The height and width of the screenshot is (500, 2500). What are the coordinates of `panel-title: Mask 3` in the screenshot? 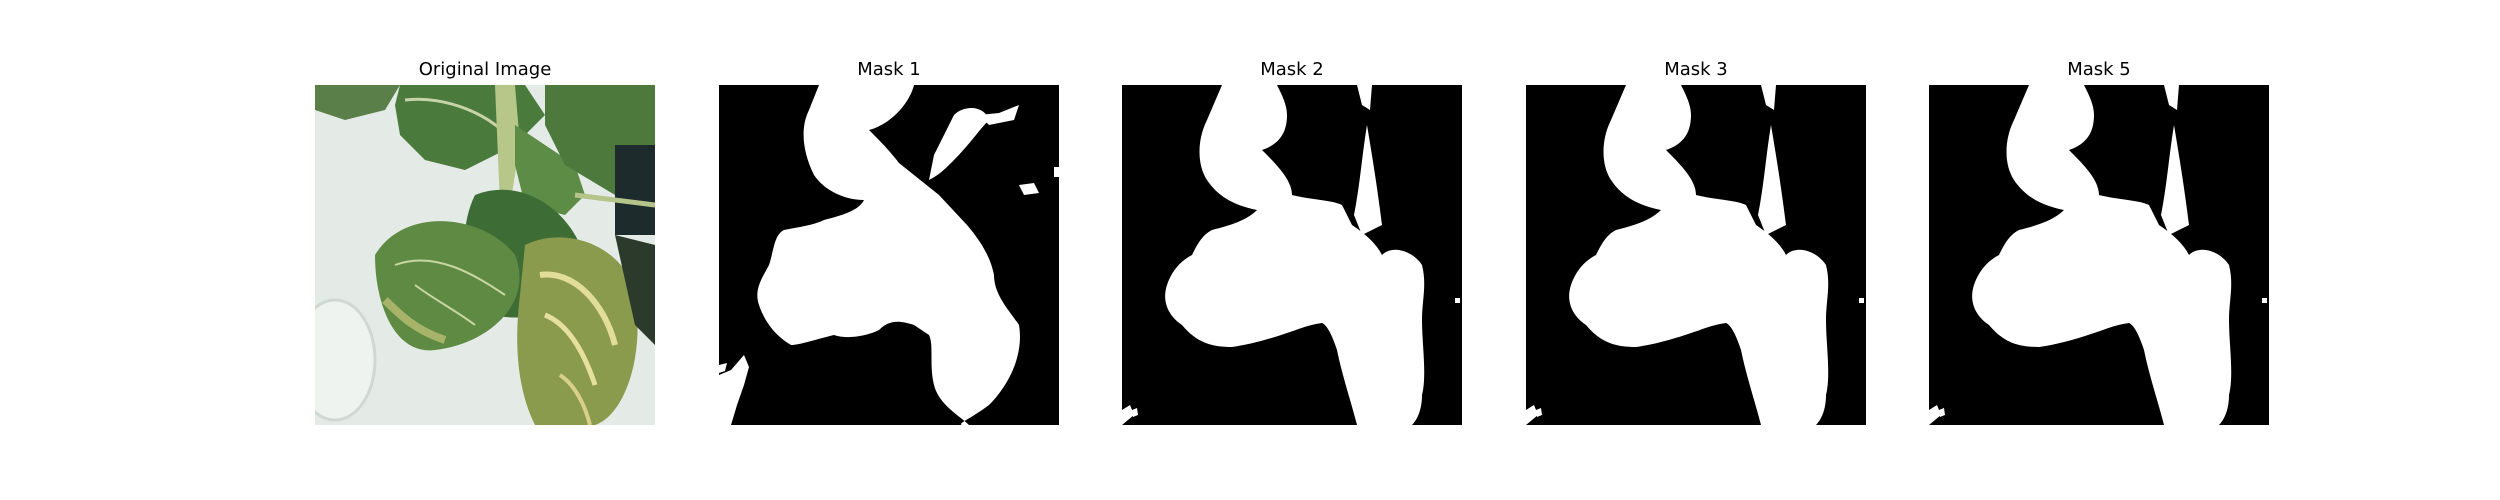 It's located at (1696, 69).